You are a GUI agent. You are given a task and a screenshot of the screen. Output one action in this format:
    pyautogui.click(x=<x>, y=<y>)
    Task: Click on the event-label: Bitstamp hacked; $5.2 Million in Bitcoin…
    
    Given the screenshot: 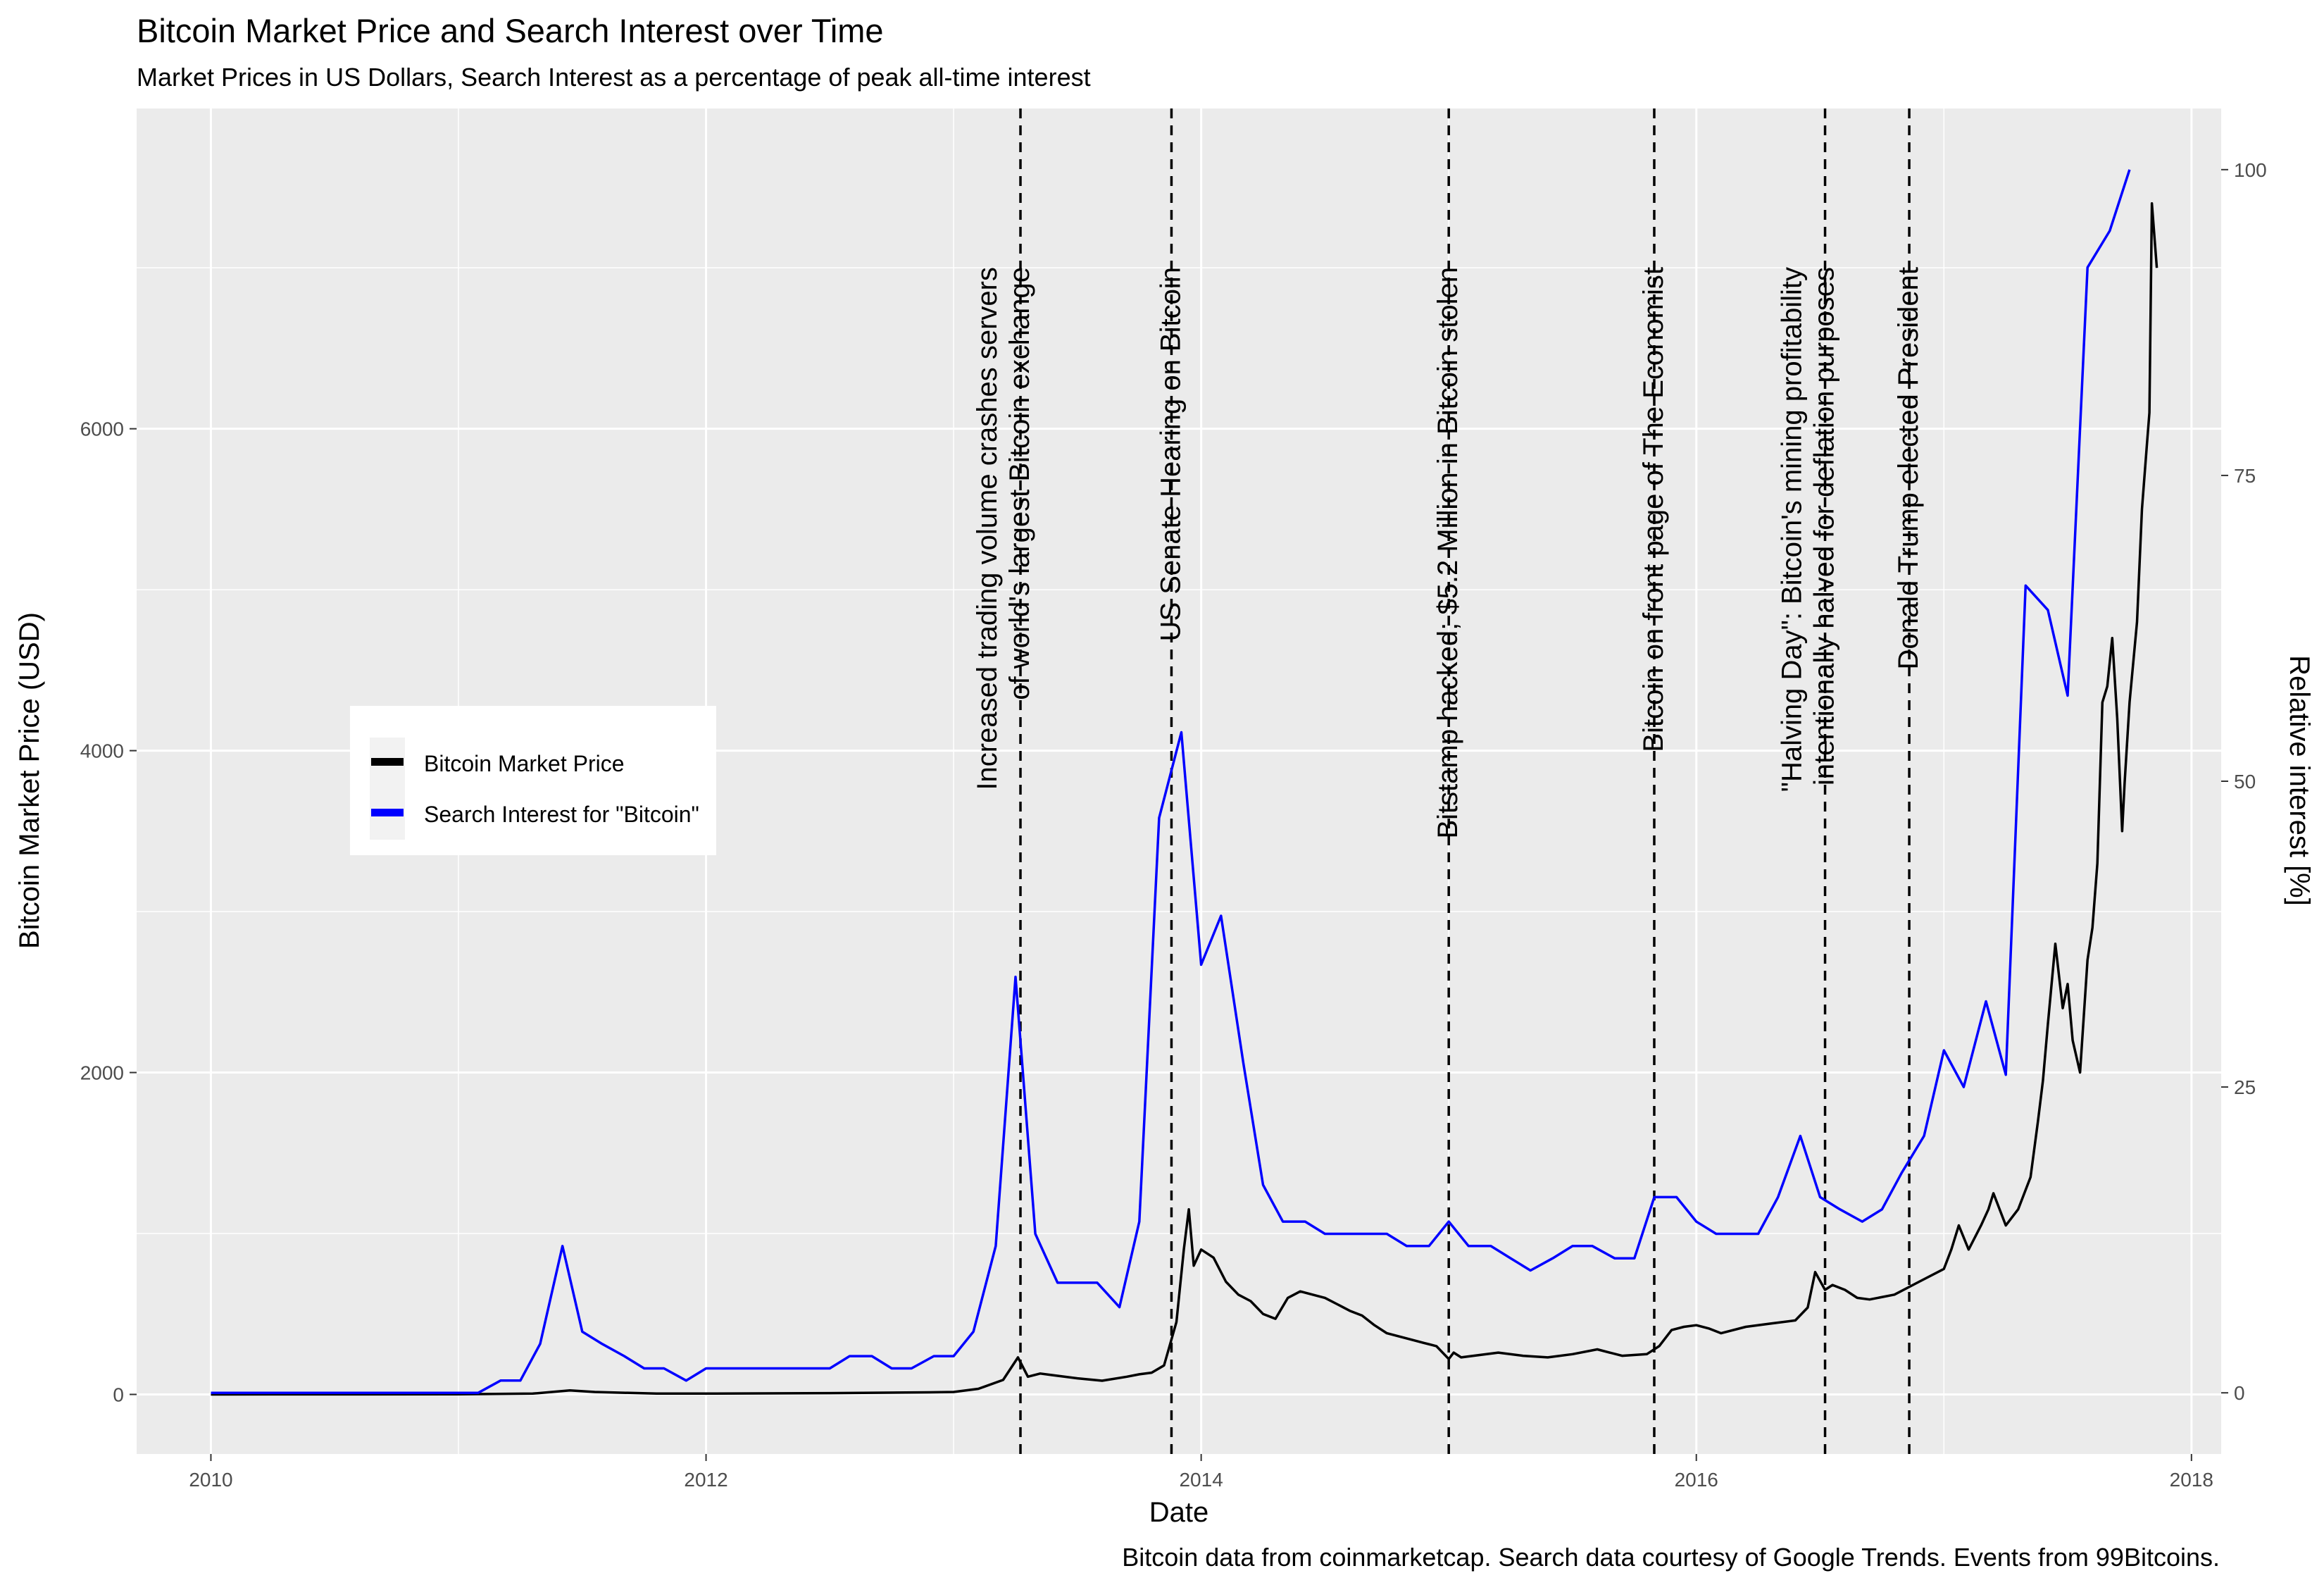 What is the action you would take?
    pyautogui.click(x=1448, y=553)
    